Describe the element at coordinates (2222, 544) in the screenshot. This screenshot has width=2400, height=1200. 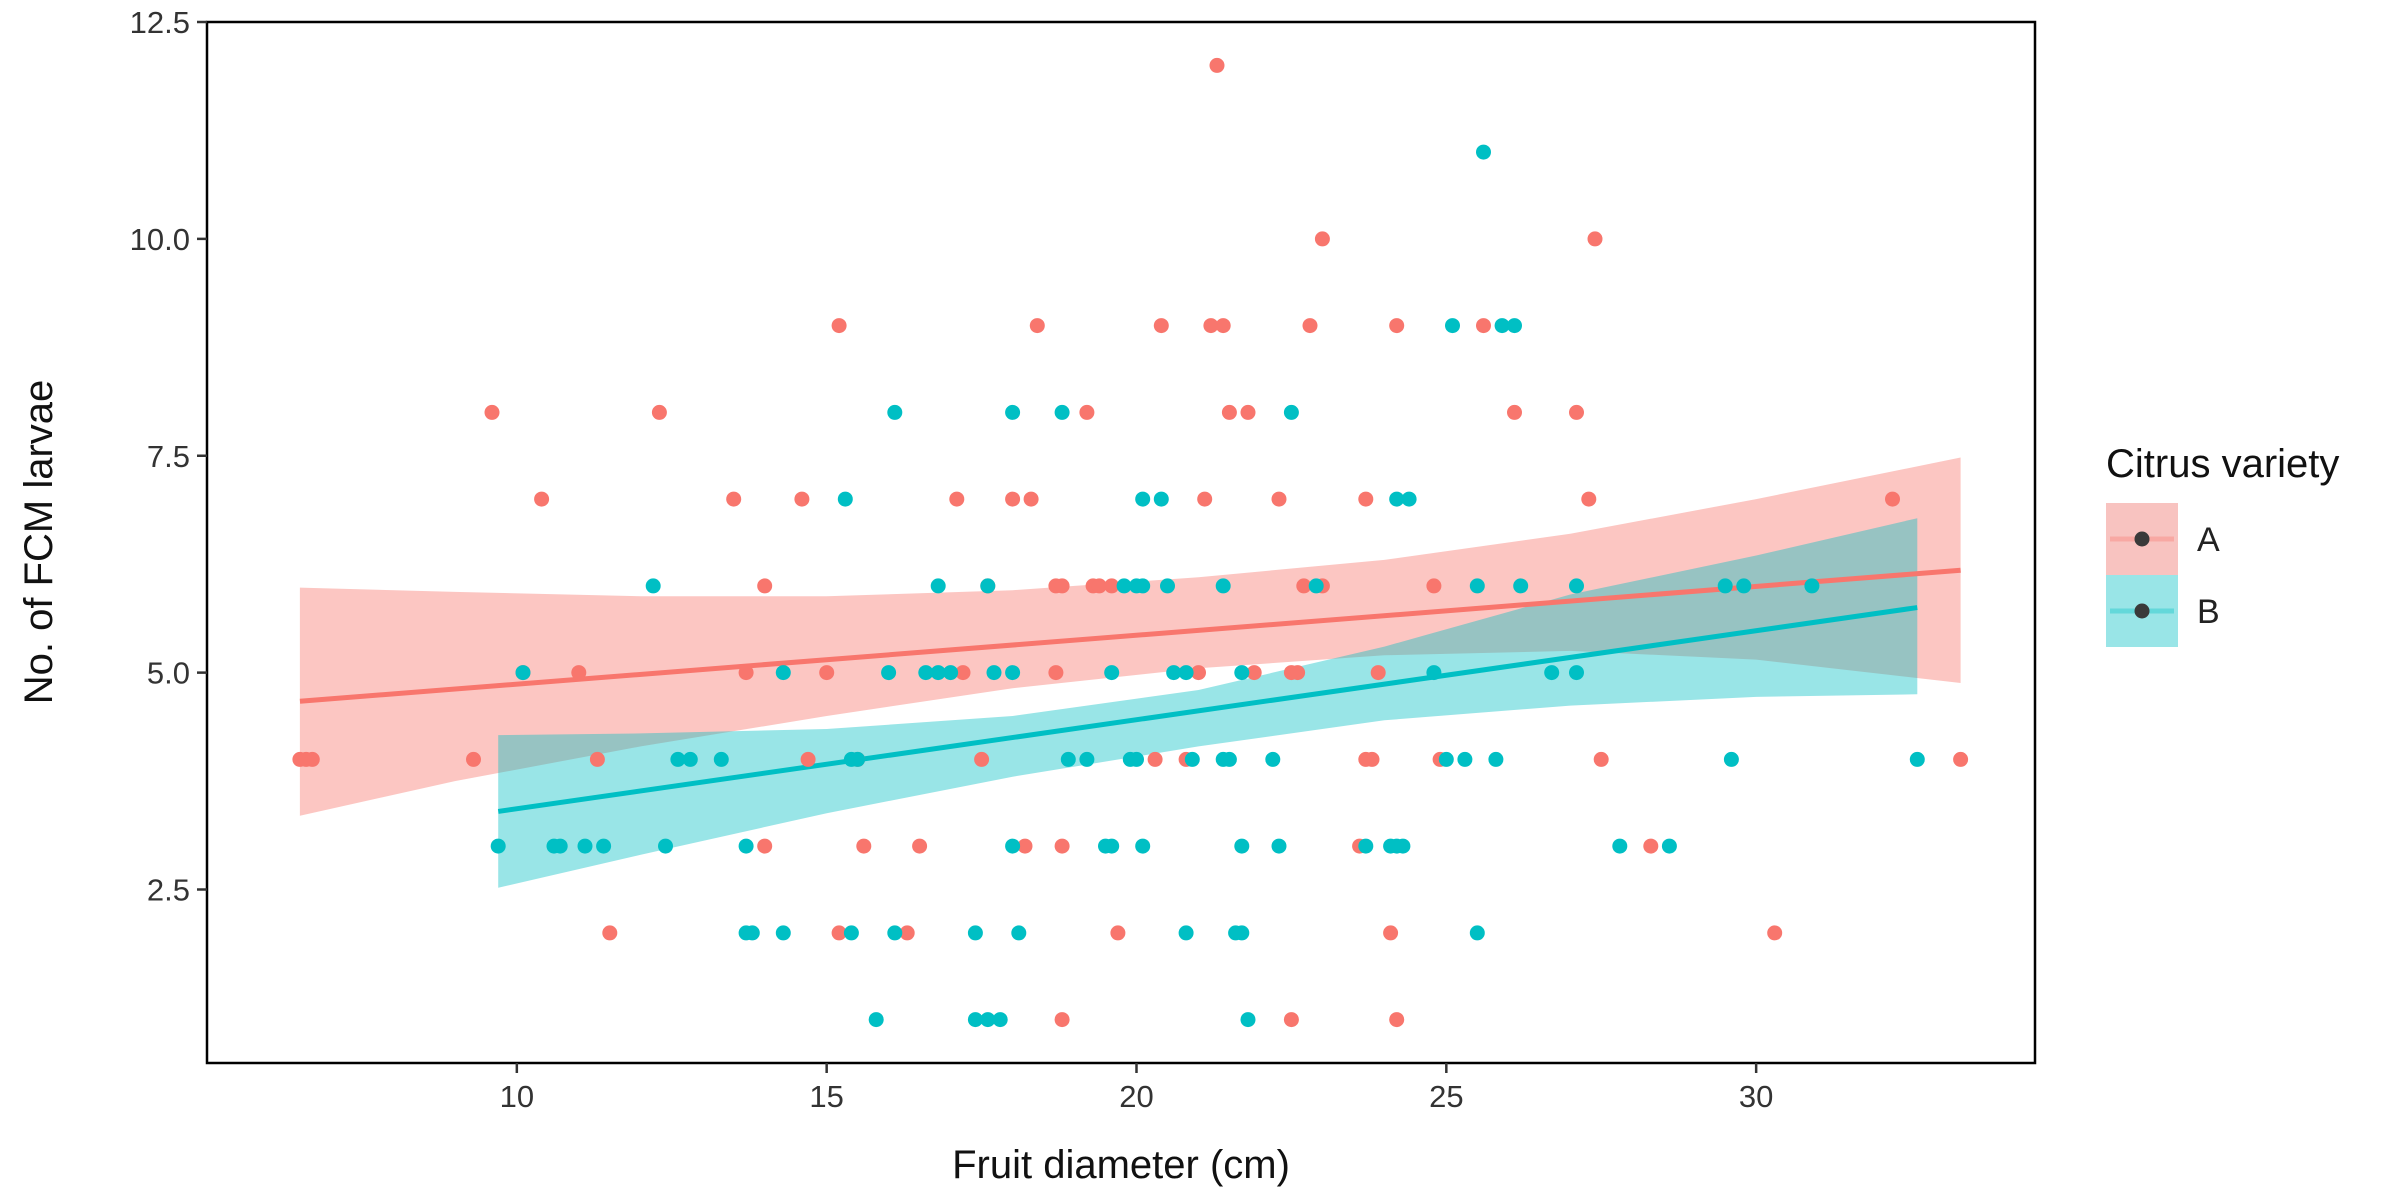
I see `legend: Citrus variety AB` at that location.